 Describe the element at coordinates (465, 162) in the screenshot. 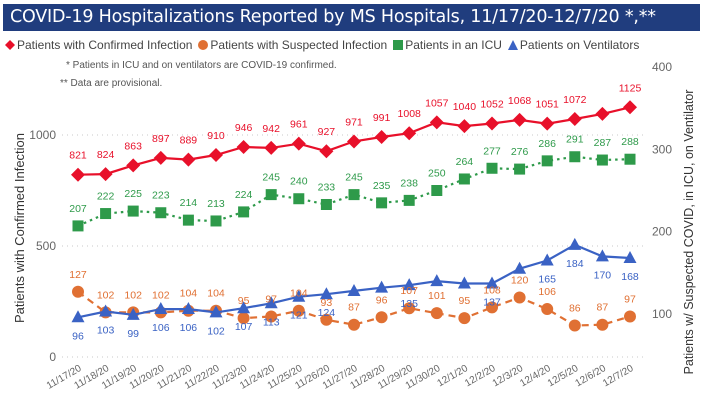

I see `data-label: 264` at that location.